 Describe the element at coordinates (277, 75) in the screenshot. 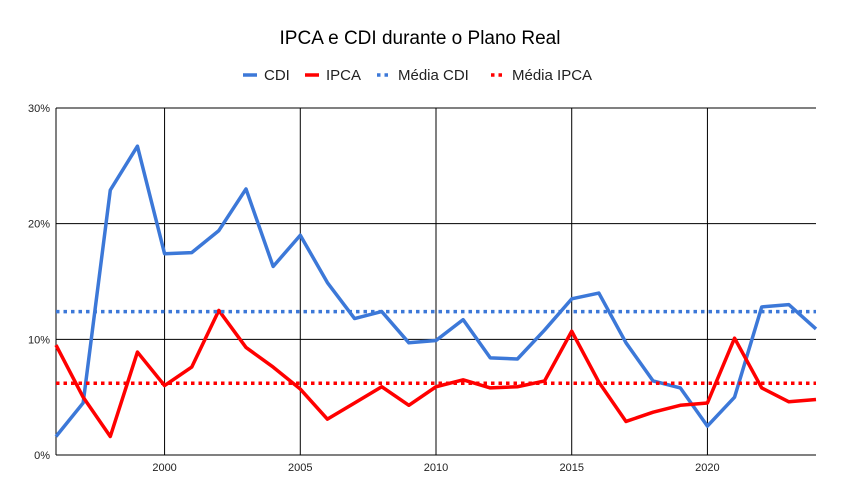

I see `legend-label: CDI` at that location.